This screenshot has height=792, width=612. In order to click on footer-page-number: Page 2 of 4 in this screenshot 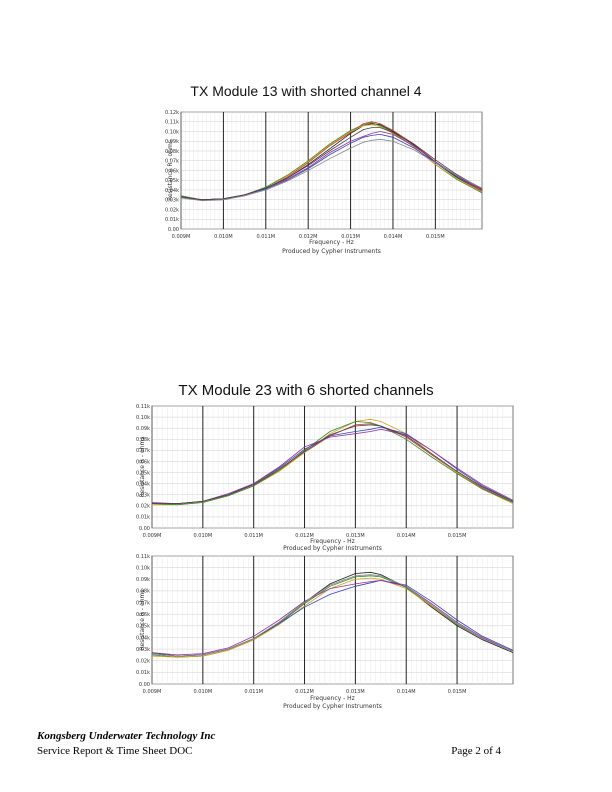, I will do `click(476, 751)`.